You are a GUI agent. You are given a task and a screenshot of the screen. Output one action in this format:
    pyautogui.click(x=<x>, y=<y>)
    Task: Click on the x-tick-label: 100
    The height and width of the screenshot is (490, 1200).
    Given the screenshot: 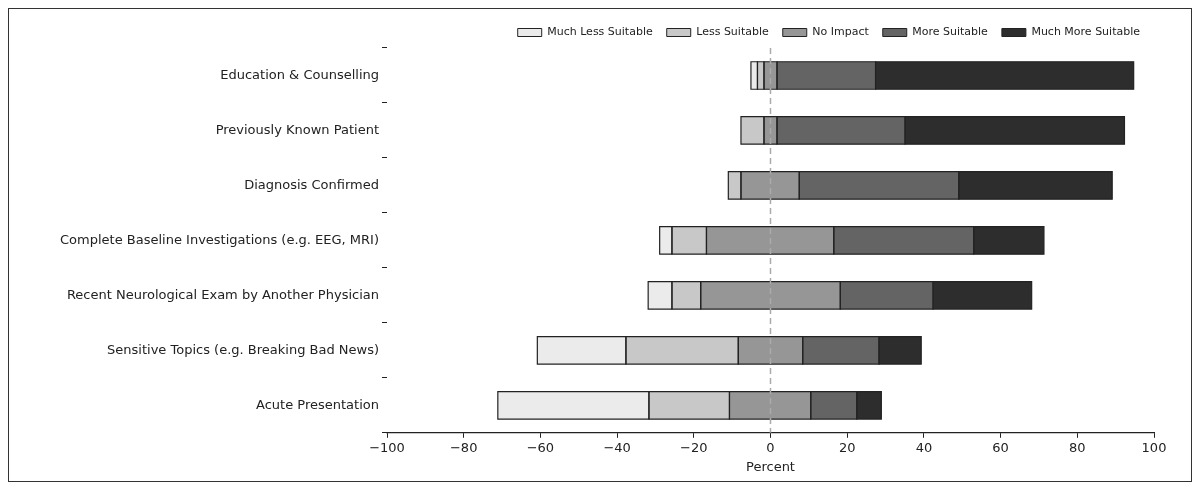 What is the action you would take?
    pyautogui.click(x=1154, y=447)
    